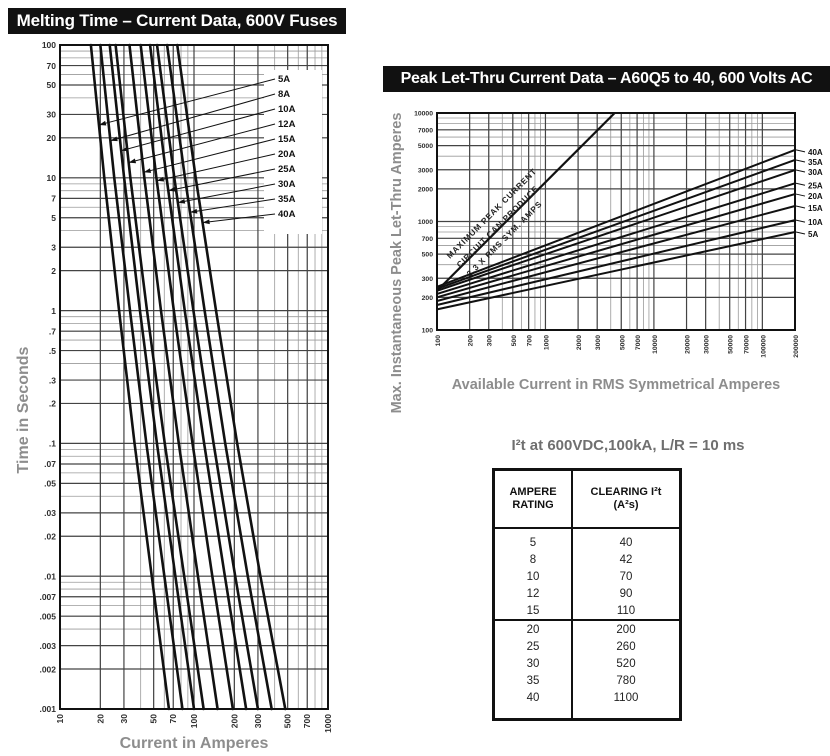  I want to click on y-tick-label: 3, so click(53, 247).